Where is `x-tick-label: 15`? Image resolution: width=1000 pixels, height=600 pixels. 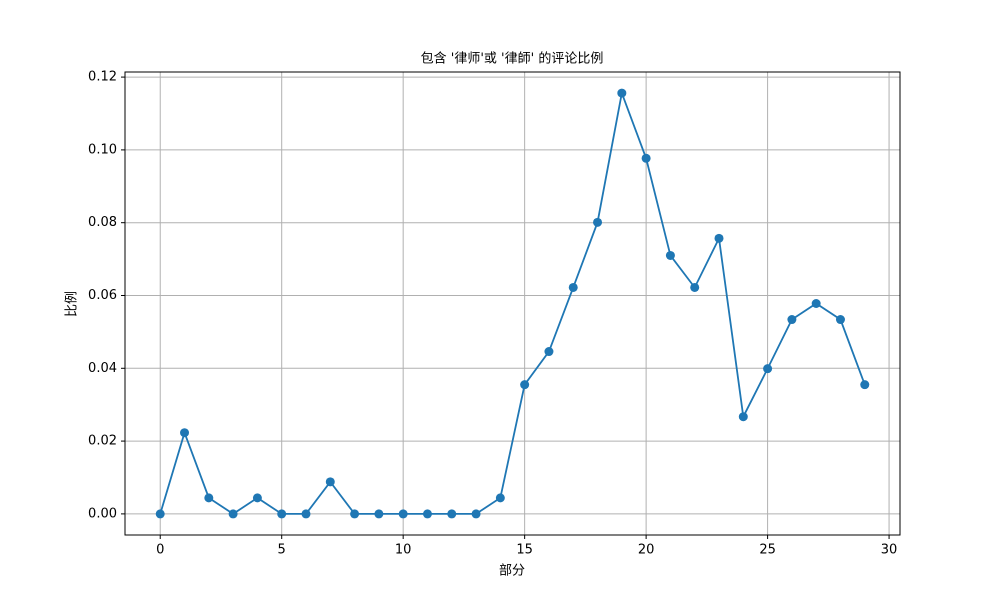
x-tick-label: 15 is located at coordinates (524, 550).